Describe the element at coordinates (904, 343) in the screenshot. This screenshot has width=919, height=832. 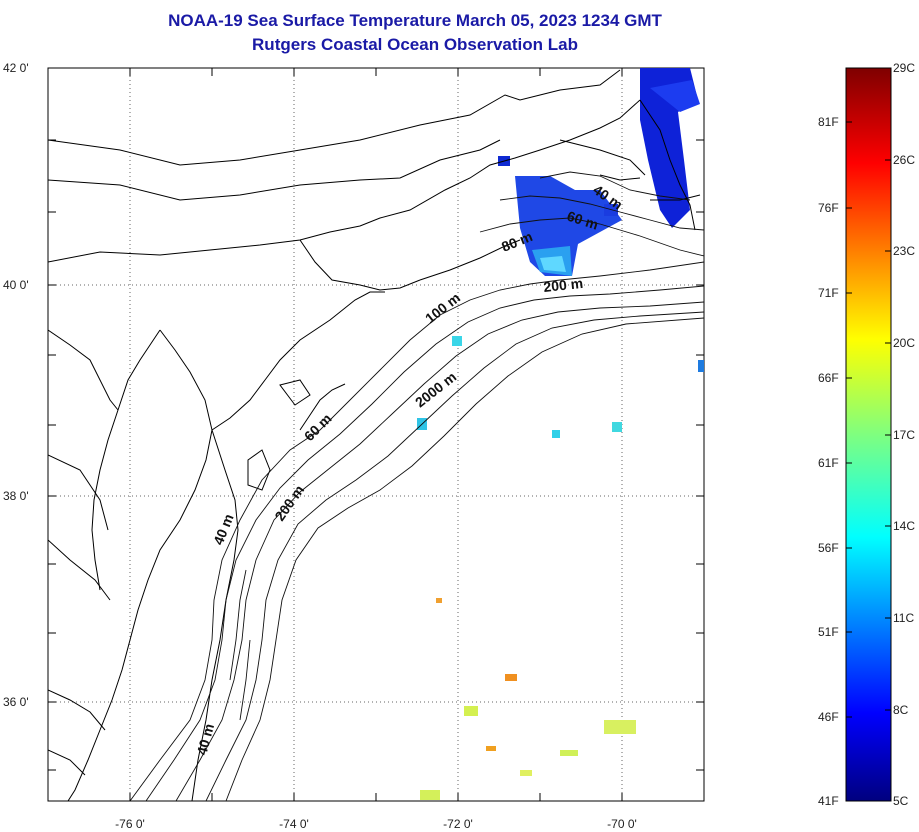
I see `colorbar-label-c: 20C` at that location.